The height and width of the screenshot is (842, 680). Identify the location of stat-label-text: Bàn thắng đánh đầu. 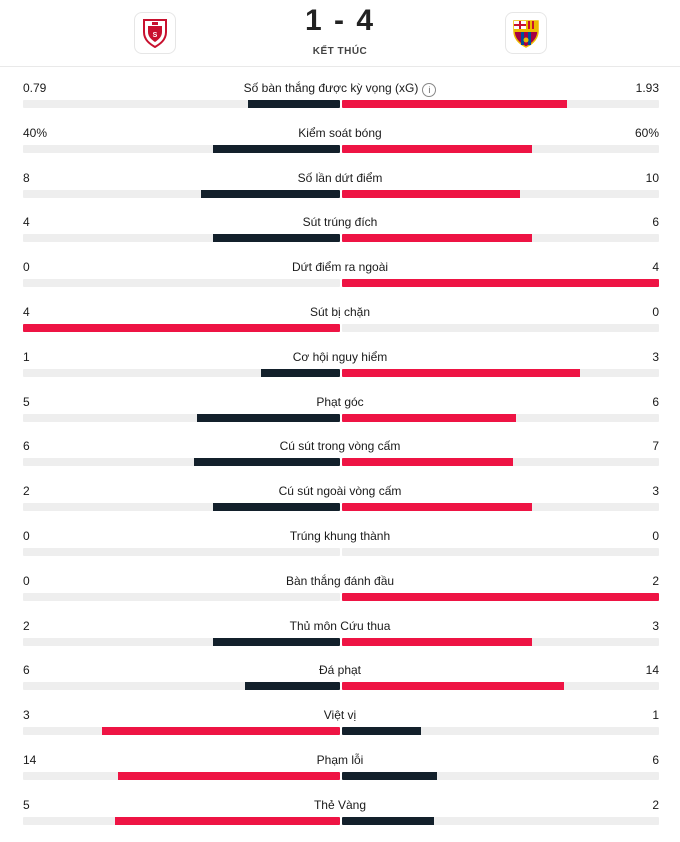
(340, 580).